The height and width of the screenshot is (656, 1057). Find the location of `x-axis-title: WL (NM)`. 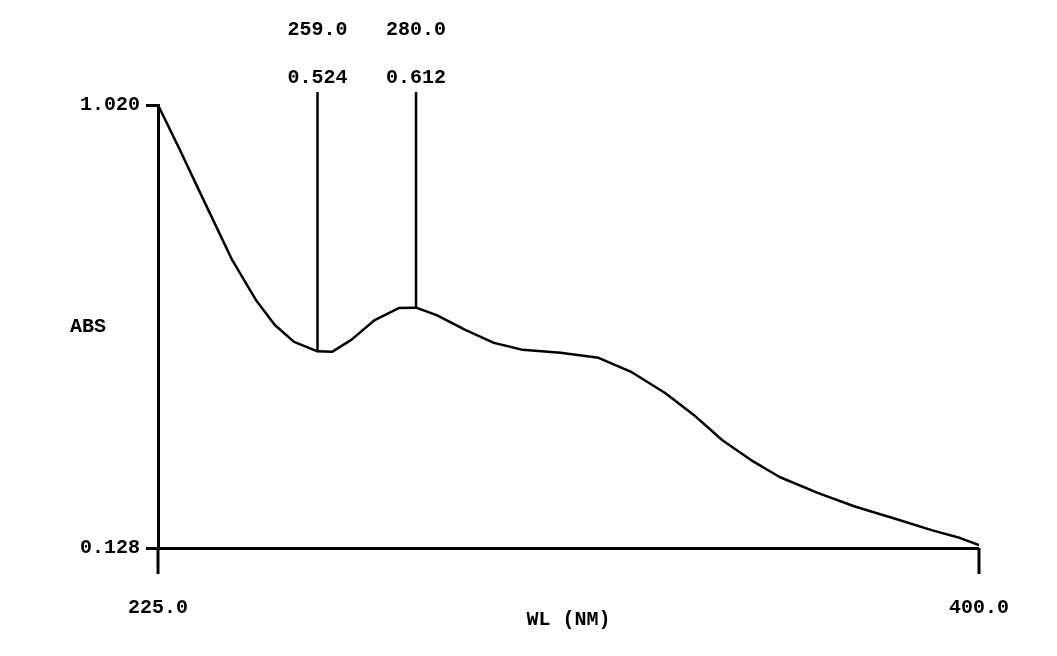

x-axis-title: WL (NM) is located at coordinates (568, 620).